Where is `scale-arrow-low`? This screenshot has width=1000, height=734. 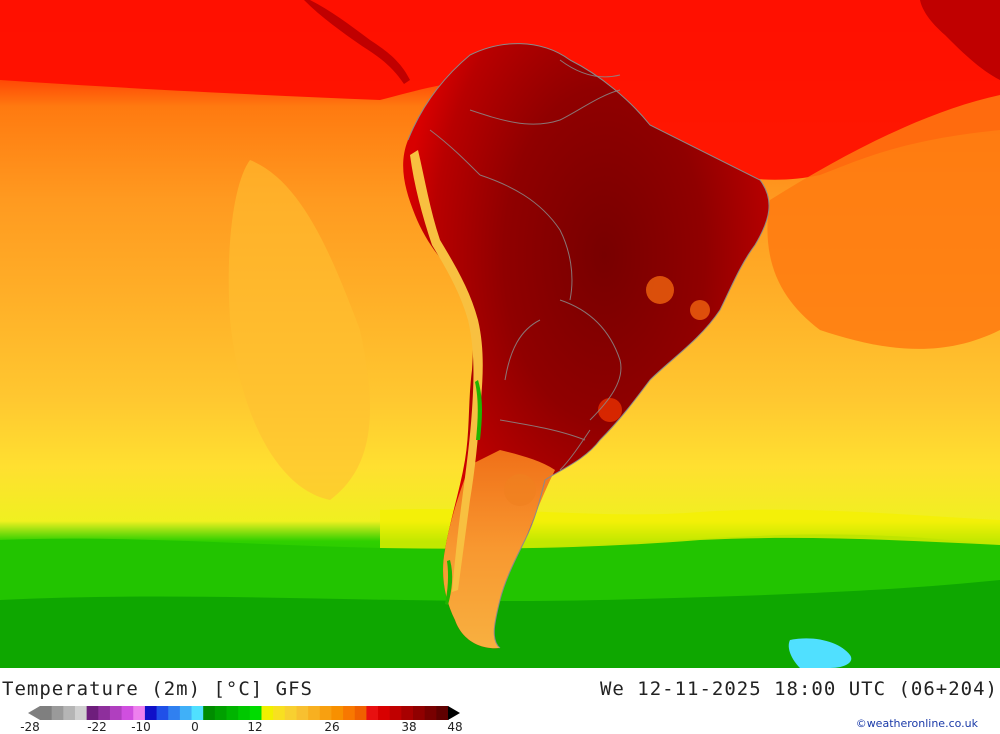 scale-arrow-low is located at coordinates (34, 713).